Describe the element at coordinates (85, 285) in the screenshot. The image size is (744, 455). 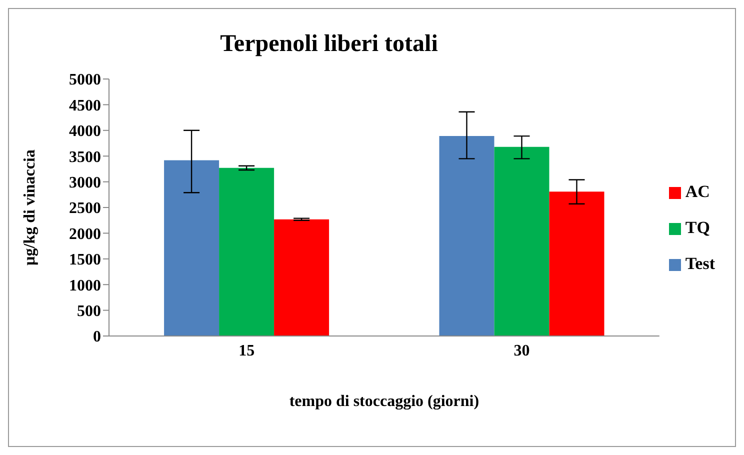
I see `y-tick-label: 1000` at that location.